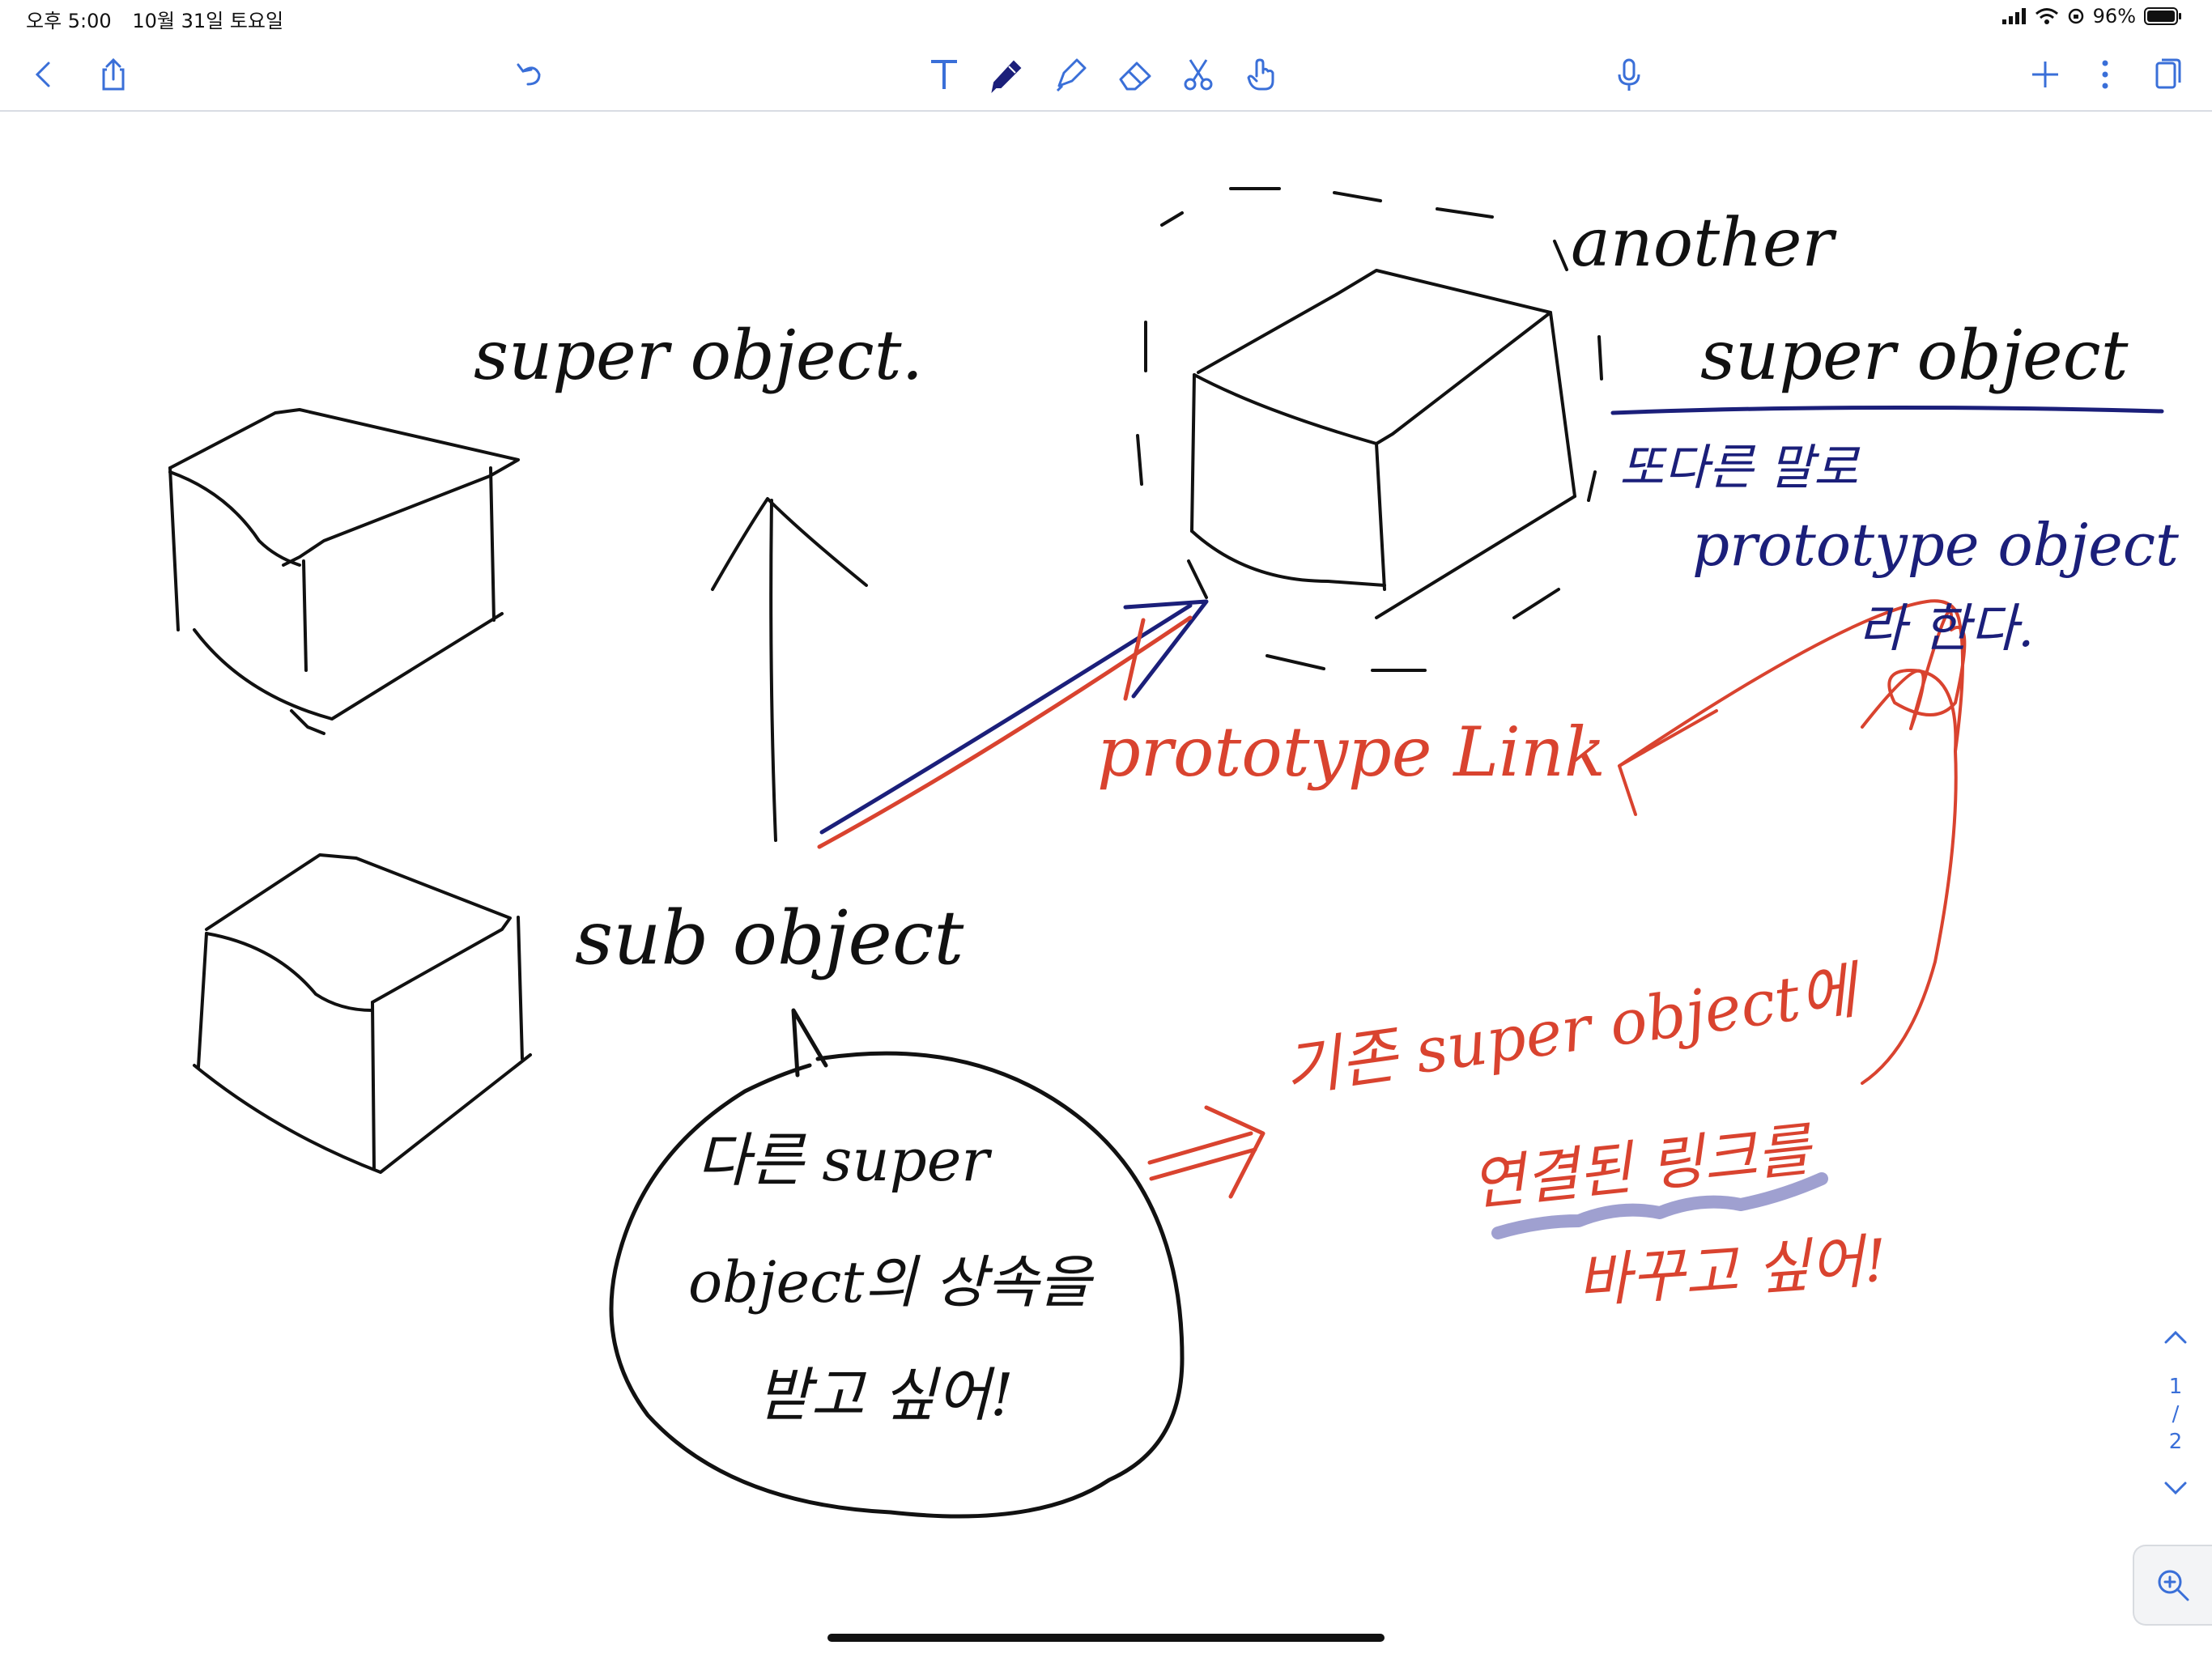  I want to click on highlighter-tool-icon, so click(1071, 75).